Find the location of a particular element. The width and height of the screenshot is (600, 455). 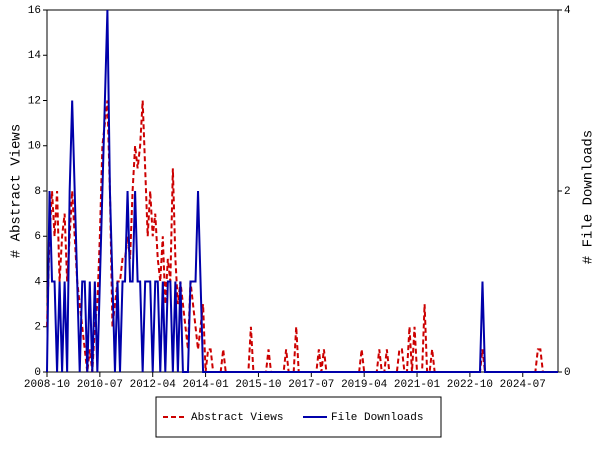

y-tick-label: 16 is located at coordinates (34, 11).